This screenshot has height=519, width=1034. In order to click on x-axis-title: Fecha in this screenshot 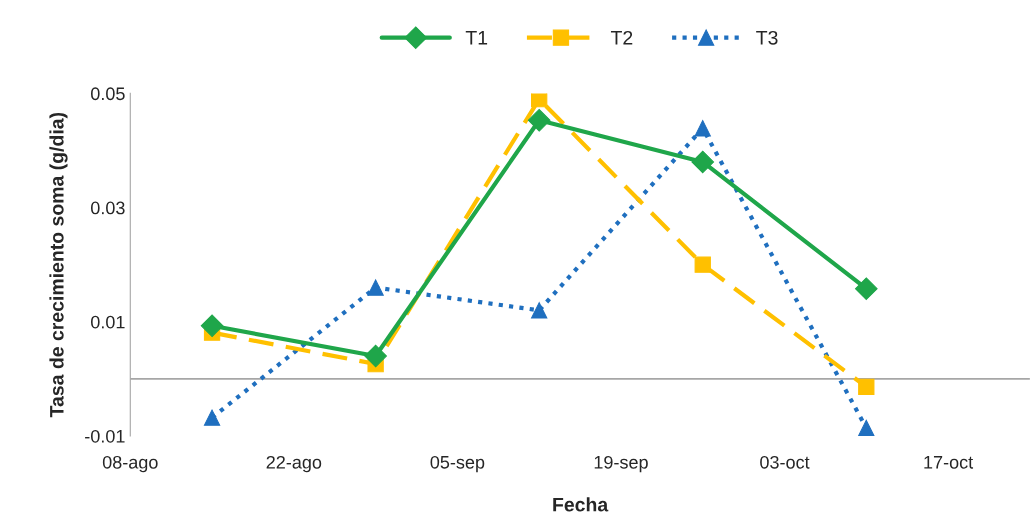, I will do `click(581, 504)`.